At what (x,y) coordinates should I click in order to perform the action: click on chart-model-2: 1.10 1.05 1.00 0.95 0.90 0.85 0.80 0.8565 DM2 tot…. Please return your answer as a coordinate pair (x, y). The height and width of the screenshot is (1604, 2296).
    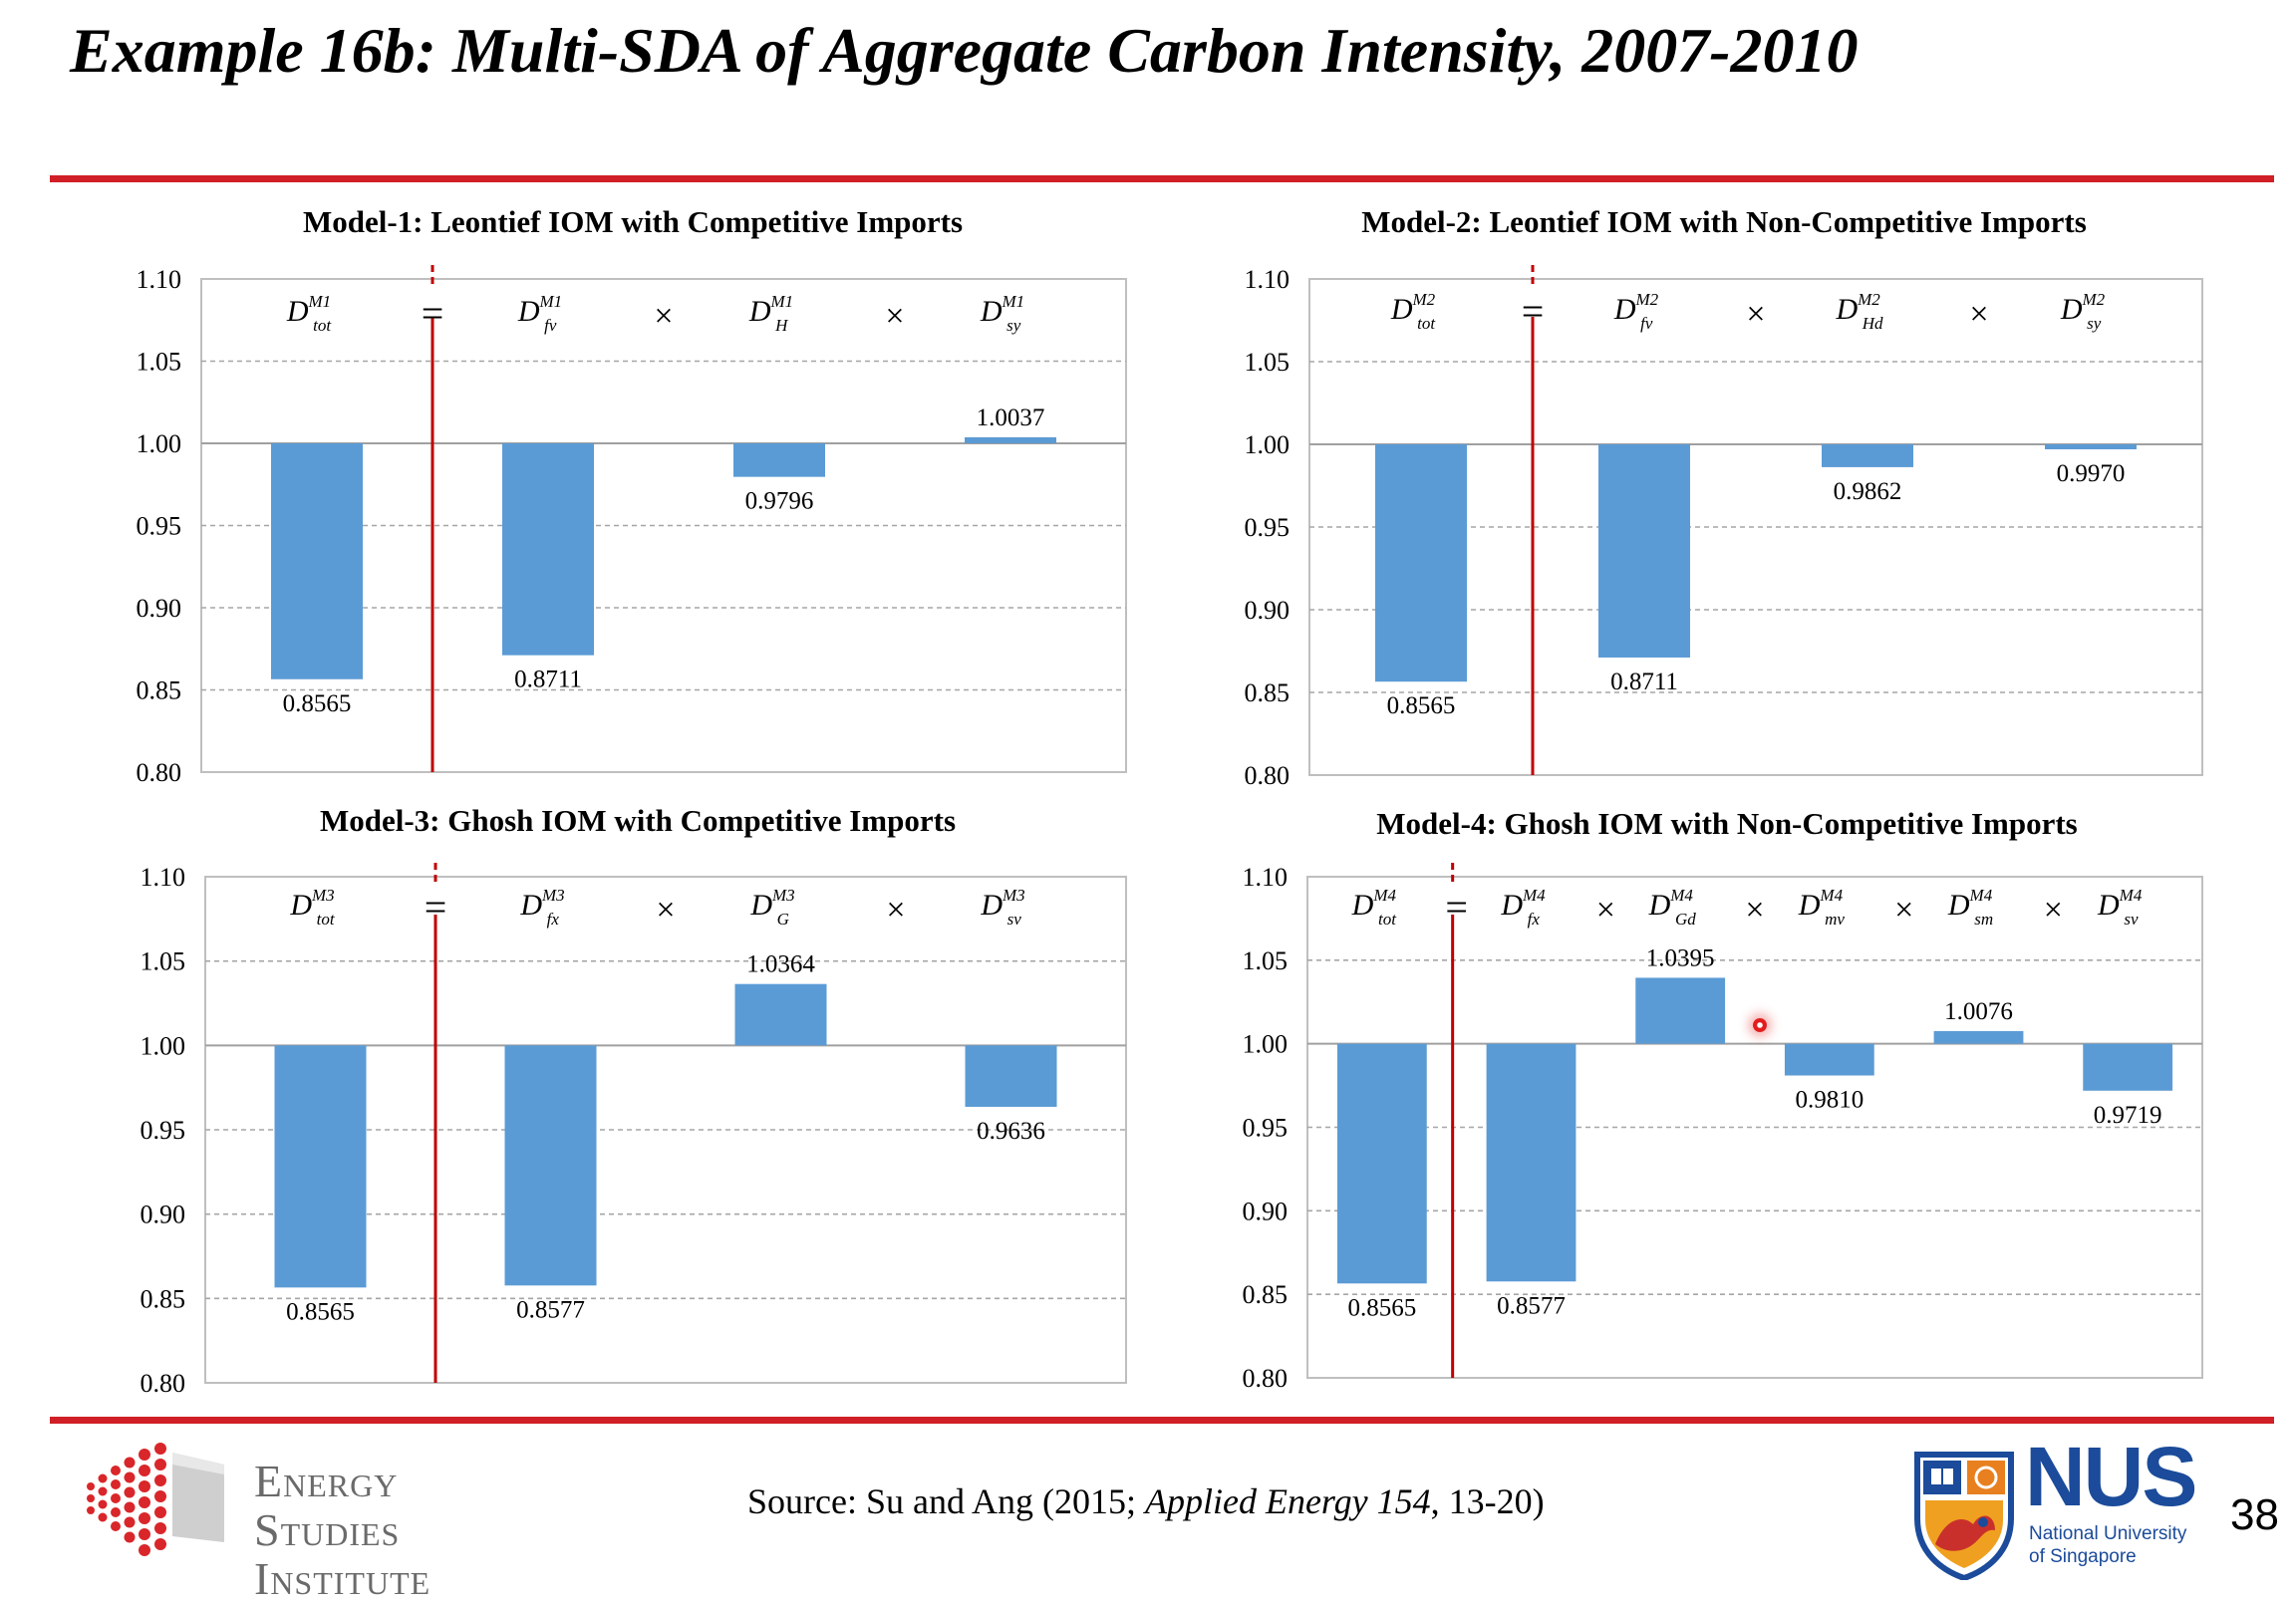
    Looking at the image, I should click on (1724, 527).